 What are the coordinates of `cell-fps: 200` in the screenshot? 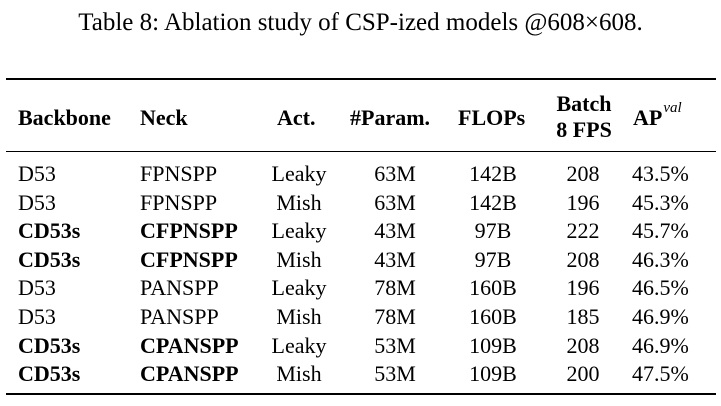 It's located at (583, 374).